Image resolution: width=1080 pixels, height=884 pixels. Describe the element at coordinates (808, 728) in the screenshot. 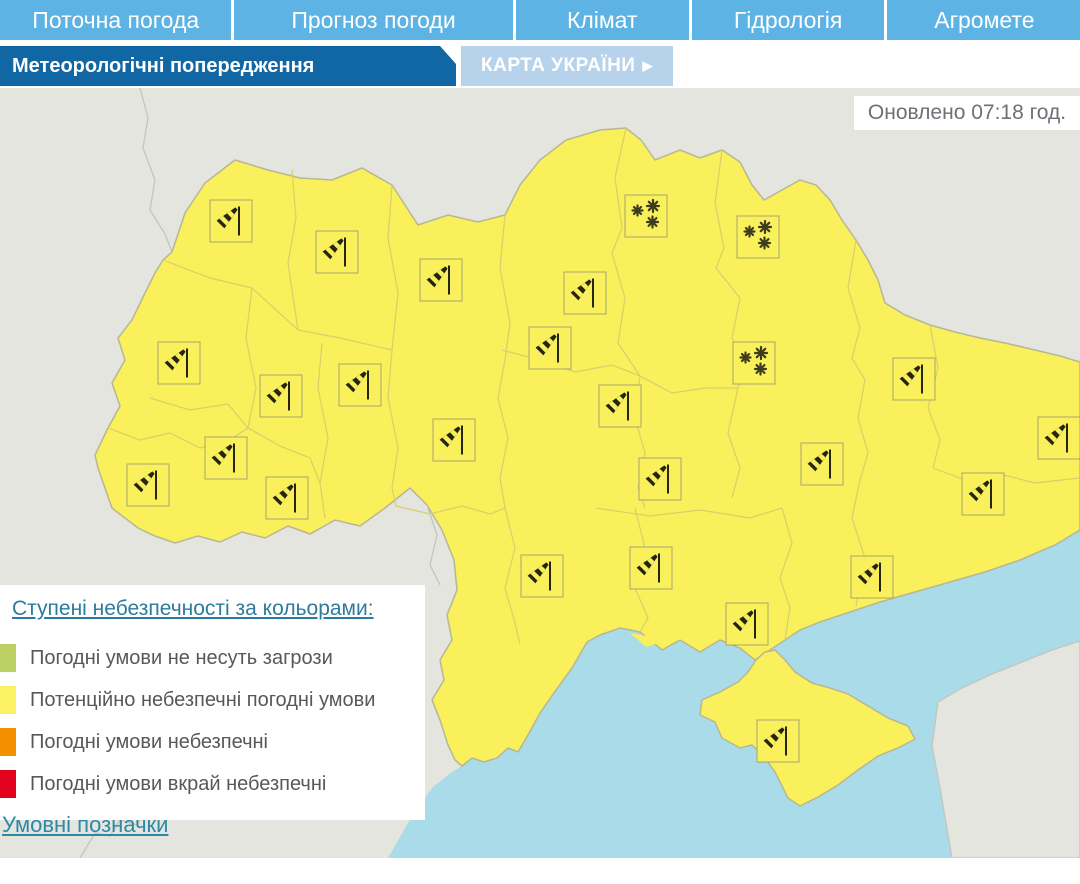

I see `crimea-shape` at that location.